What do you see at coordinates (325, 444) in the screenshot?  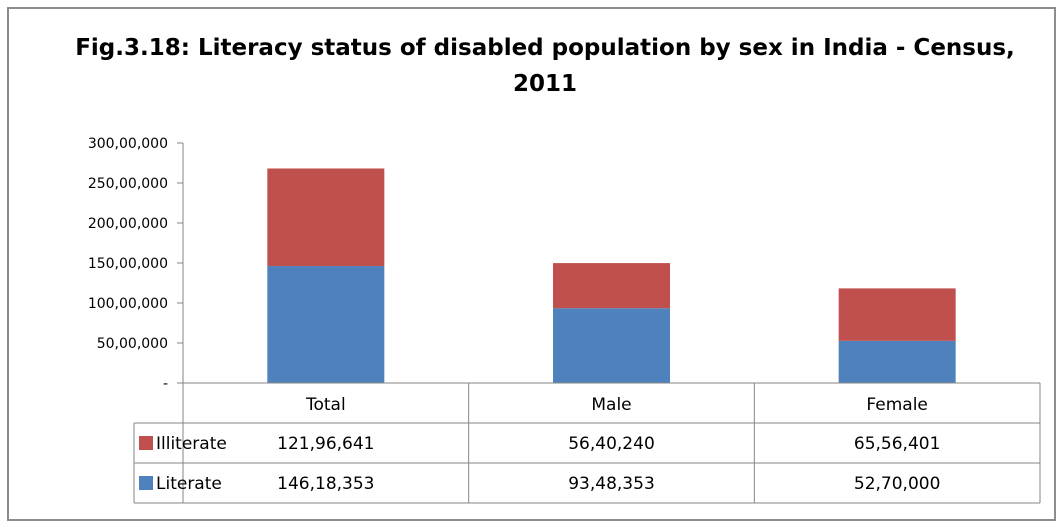 I see `table-cell-value: 121,96,641` at bounding box center [325, 444].